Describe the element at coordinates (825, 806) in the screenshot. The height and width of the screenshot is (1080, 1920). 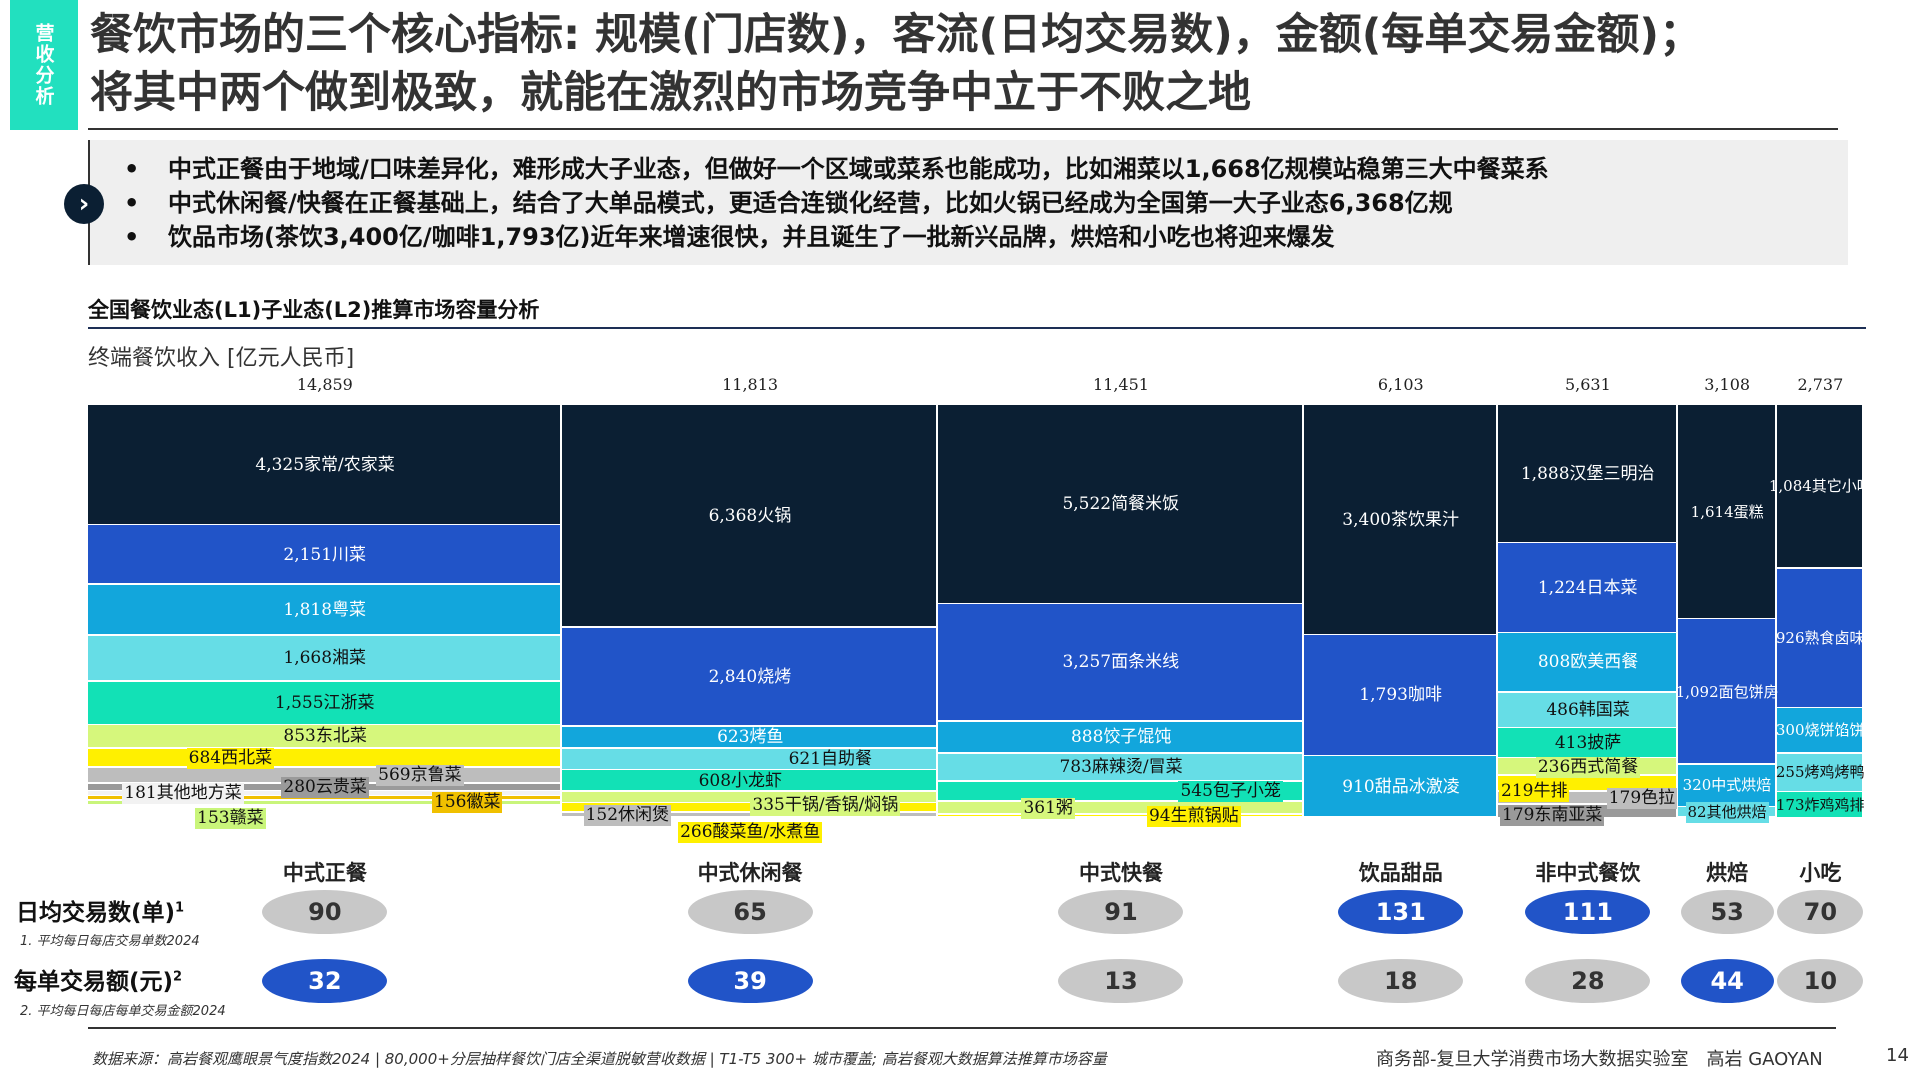
I see `segment-label: 335干锅/香锅/焖锅` at that location.